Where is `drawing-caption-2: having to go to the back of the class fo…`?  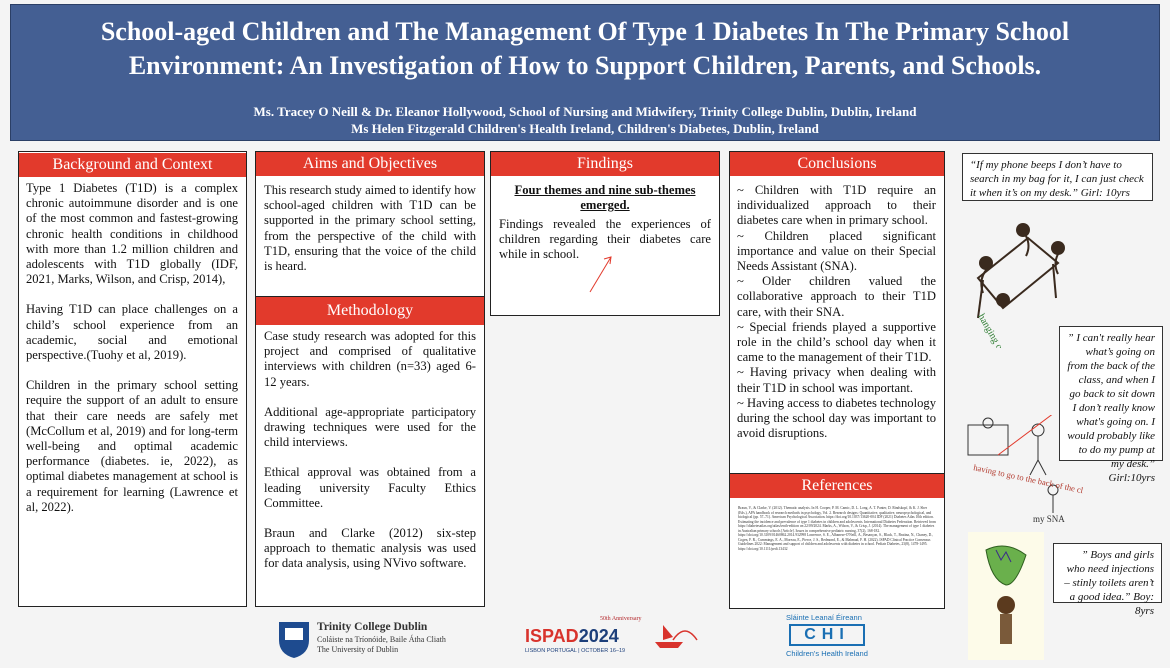 drawing-caption-2: having to go to the back of the class fo… is located at coordinates (1028, 484).